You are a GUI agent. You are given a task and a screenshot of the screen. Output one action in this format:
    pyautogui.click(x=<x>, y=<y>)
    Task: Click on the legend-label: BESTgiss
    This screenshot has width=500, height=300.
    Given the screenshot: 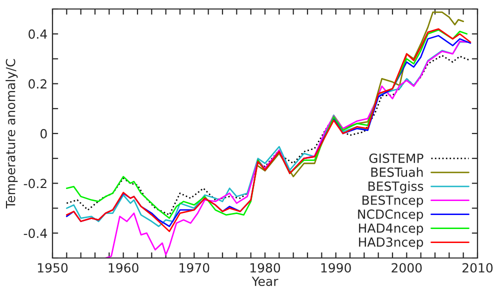 What is the action you would take?
    pyautogui.click(x=396, y=187)
    